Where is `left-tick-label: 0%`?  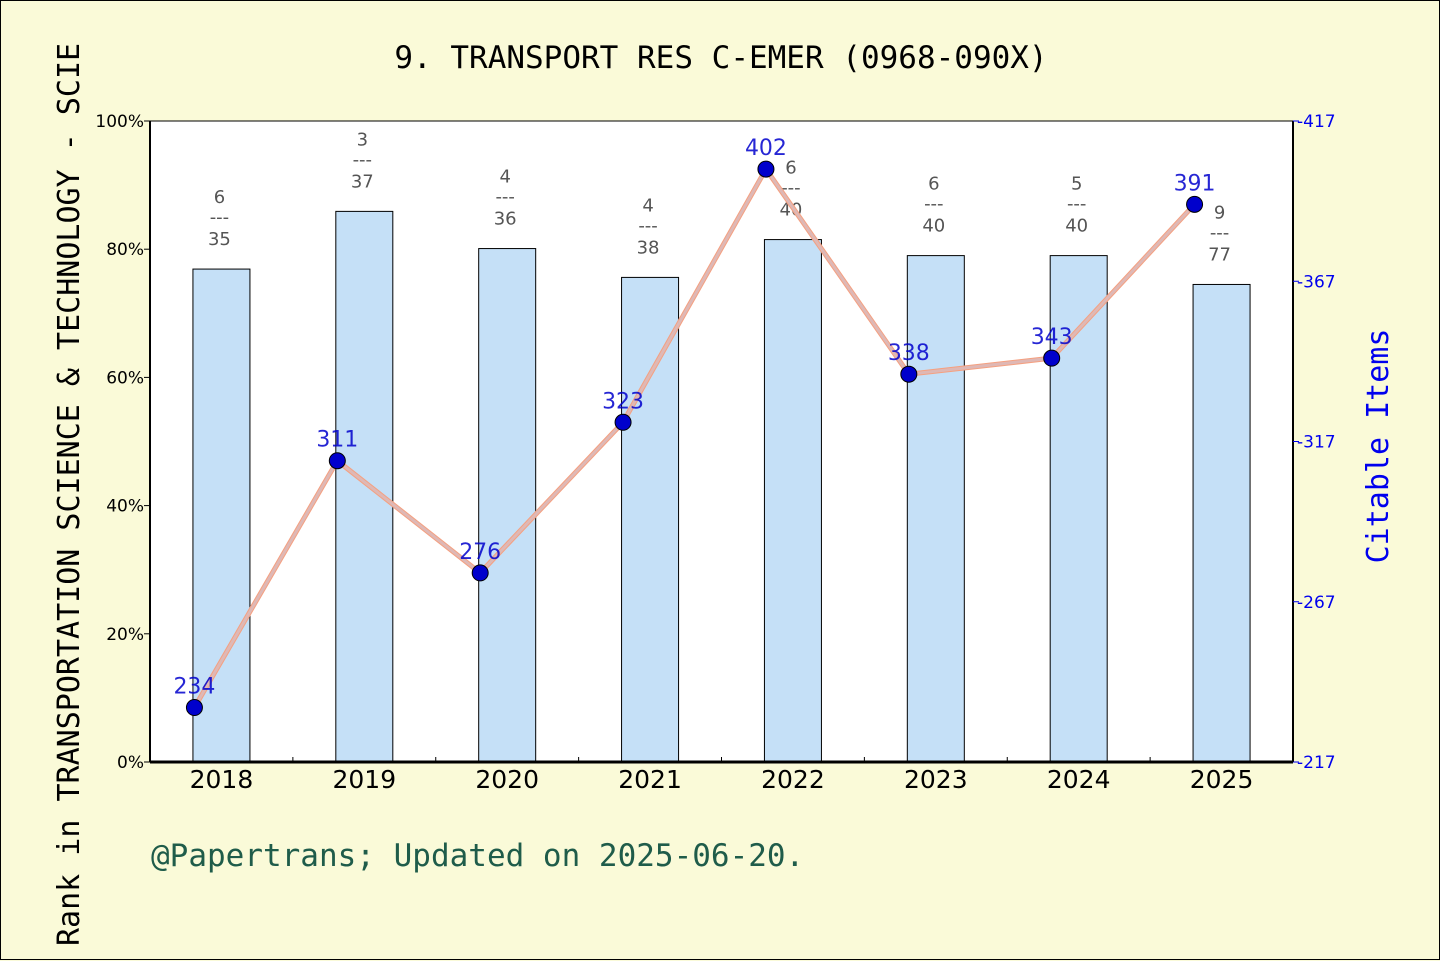
left-tick-label: 0% is located at coordinates (130, 763).